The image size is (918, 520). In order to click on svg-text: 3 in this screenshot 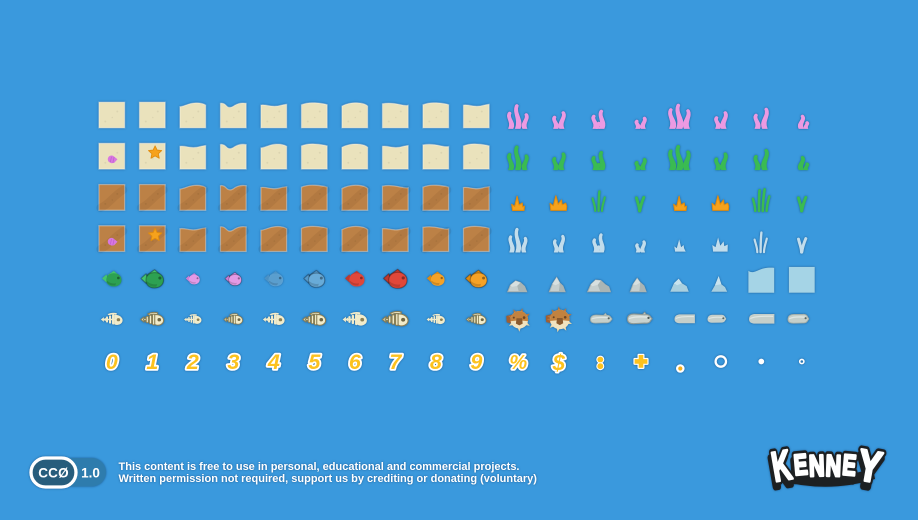, I will do `click(233, 362)`.